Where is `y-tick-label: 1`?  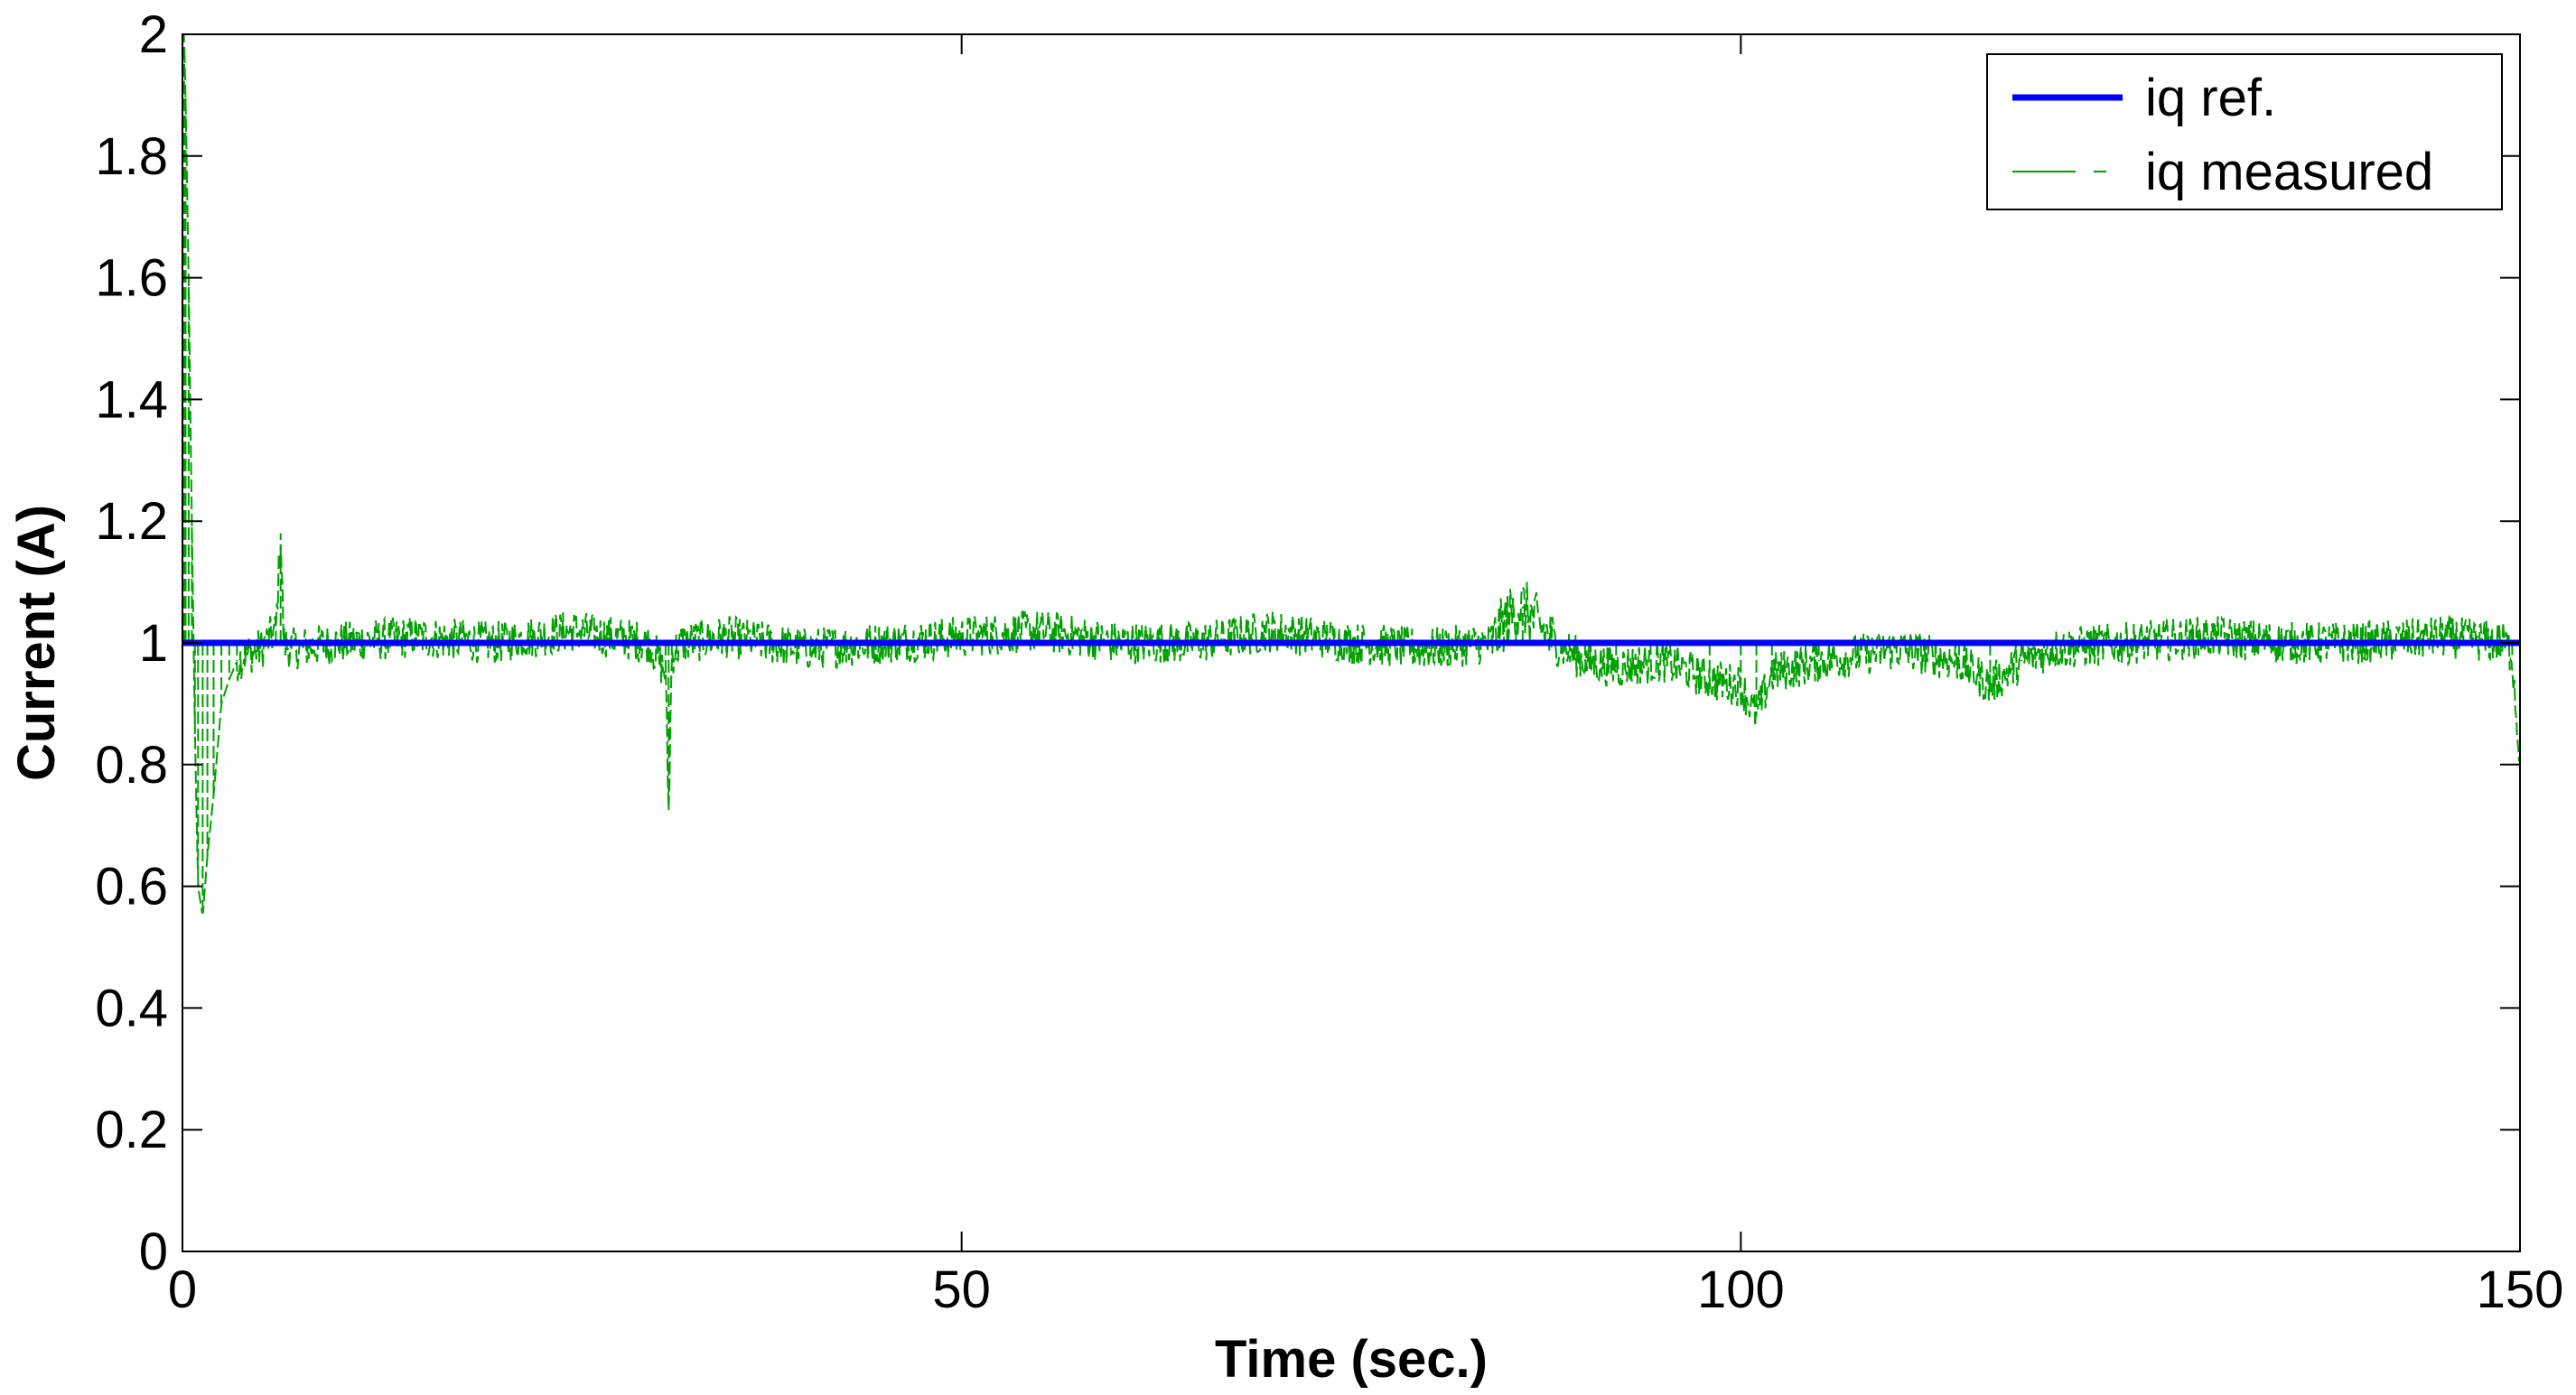
y-tick-label: 1 is located at coordinates (153, 643).